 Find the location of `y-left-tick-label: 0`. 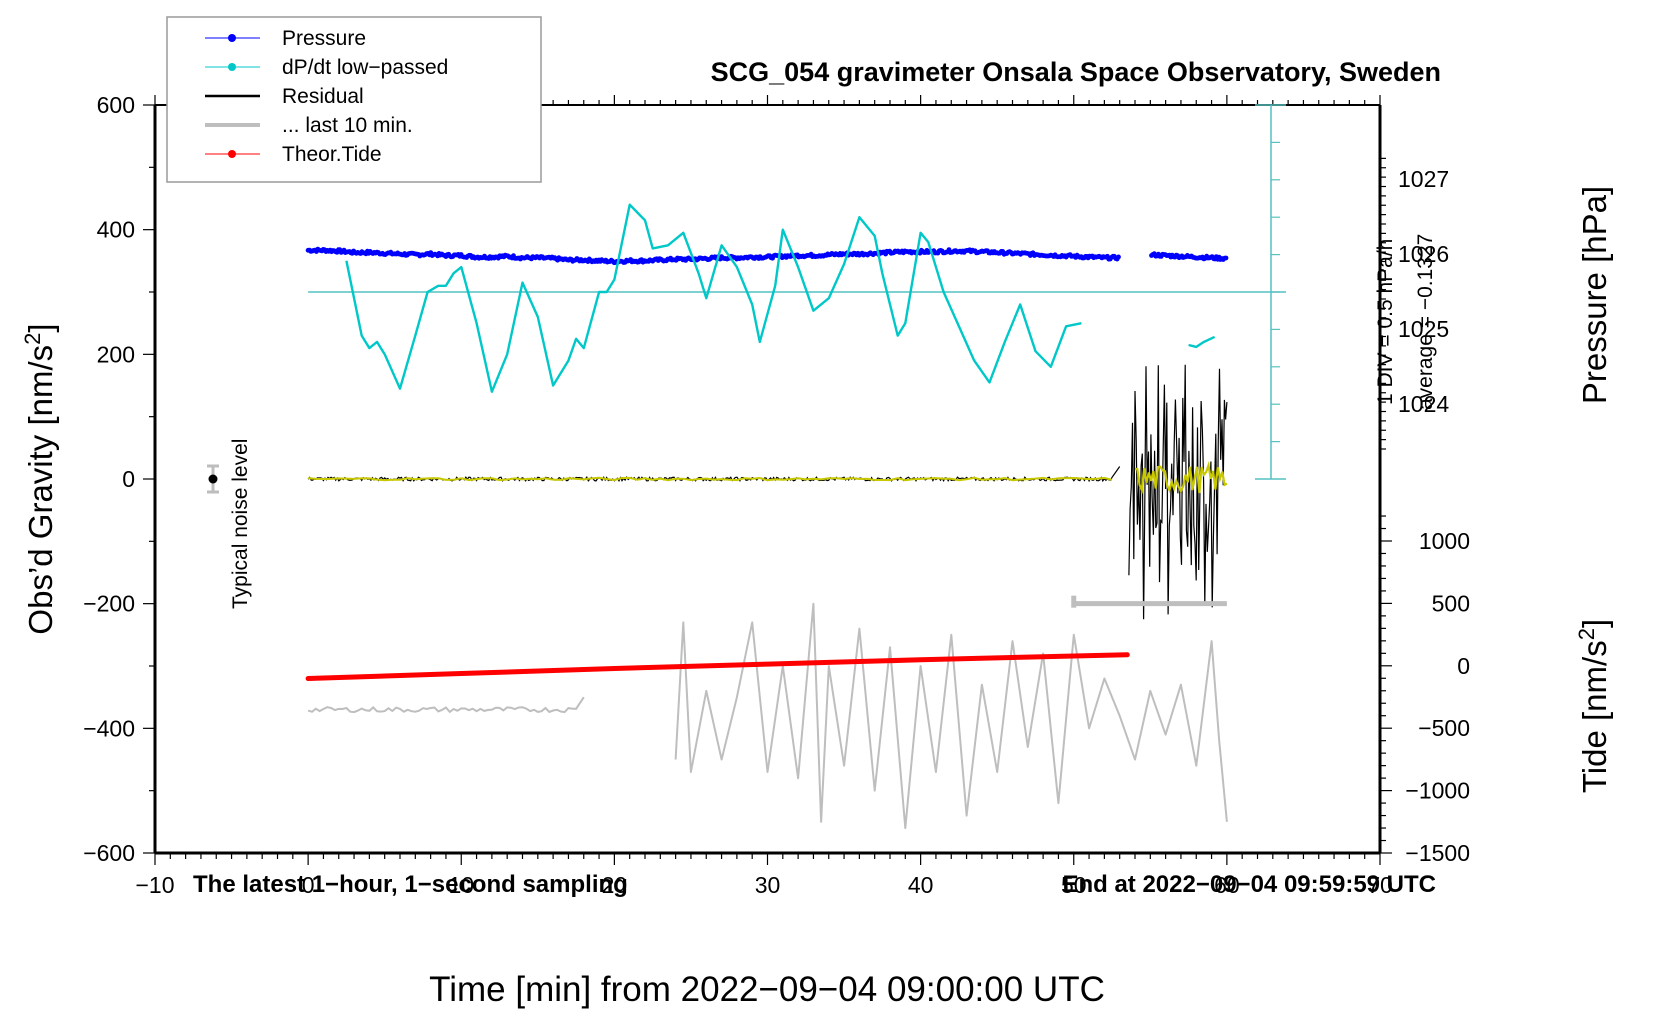

y-left-tick-label: 0 is located at coordinates (128, 479).